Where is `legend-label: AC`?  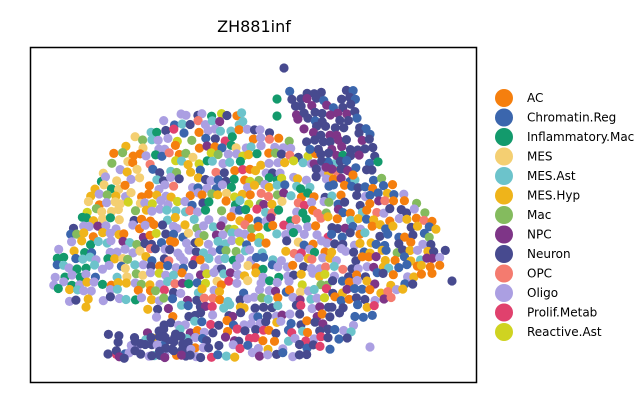
legend-label: AC is located at coordinates (535, 98).